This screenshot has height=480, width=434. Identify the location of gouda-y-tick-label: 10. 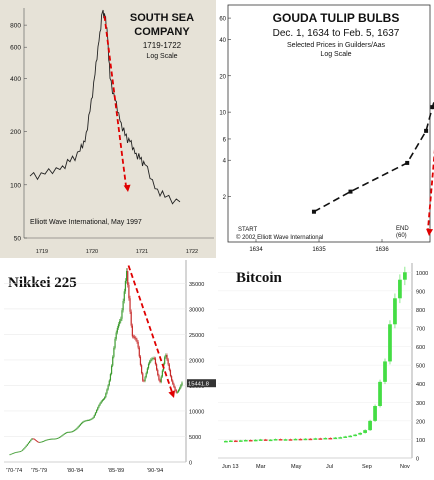
(222, 114).